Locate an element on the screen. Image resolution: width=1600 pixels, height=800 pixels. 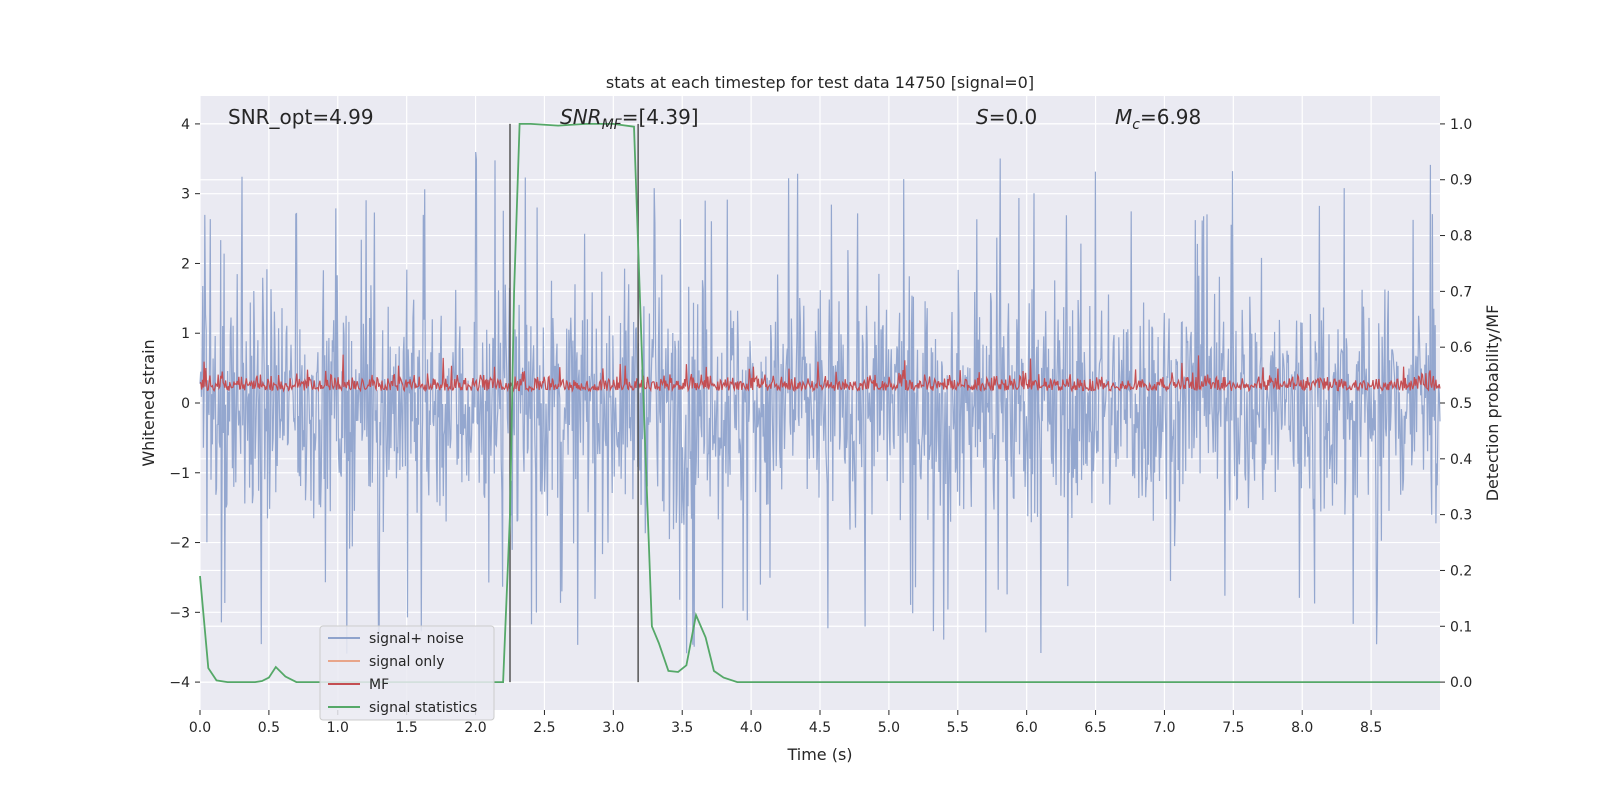
y-tick-label: 4 is located at coordinates (185, 125).